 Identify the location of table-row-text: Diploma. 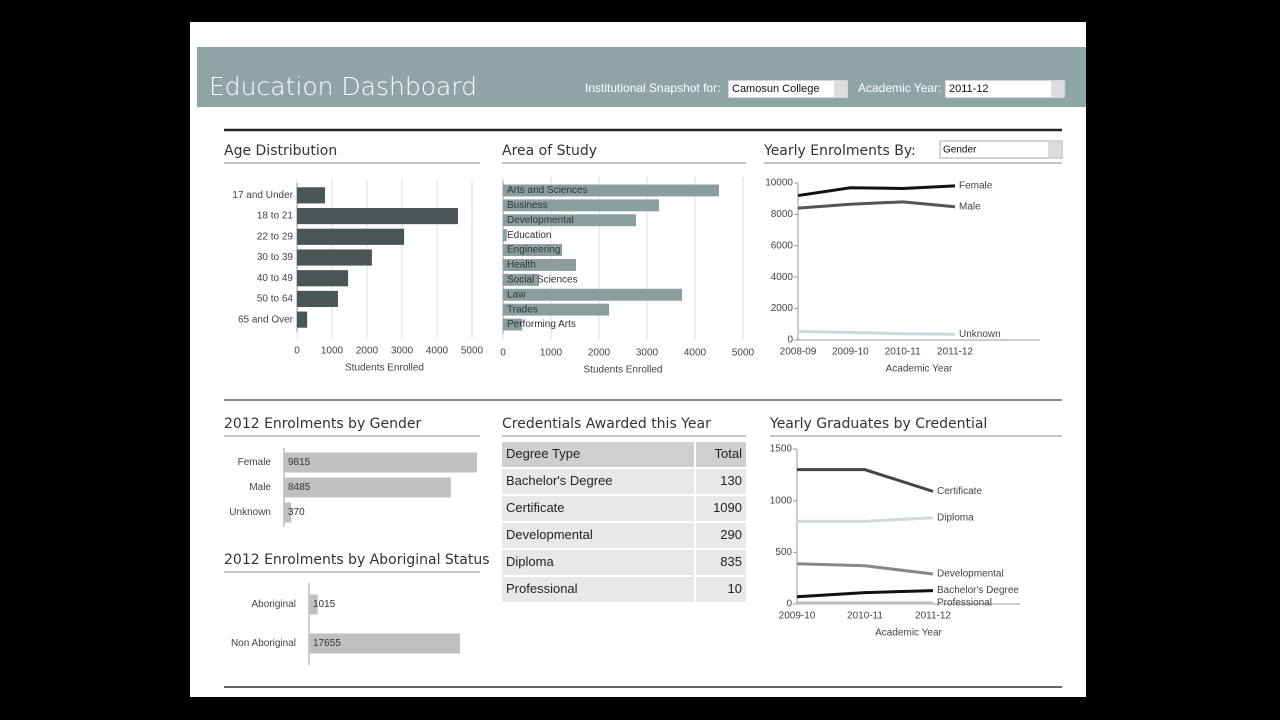
(530, 561).